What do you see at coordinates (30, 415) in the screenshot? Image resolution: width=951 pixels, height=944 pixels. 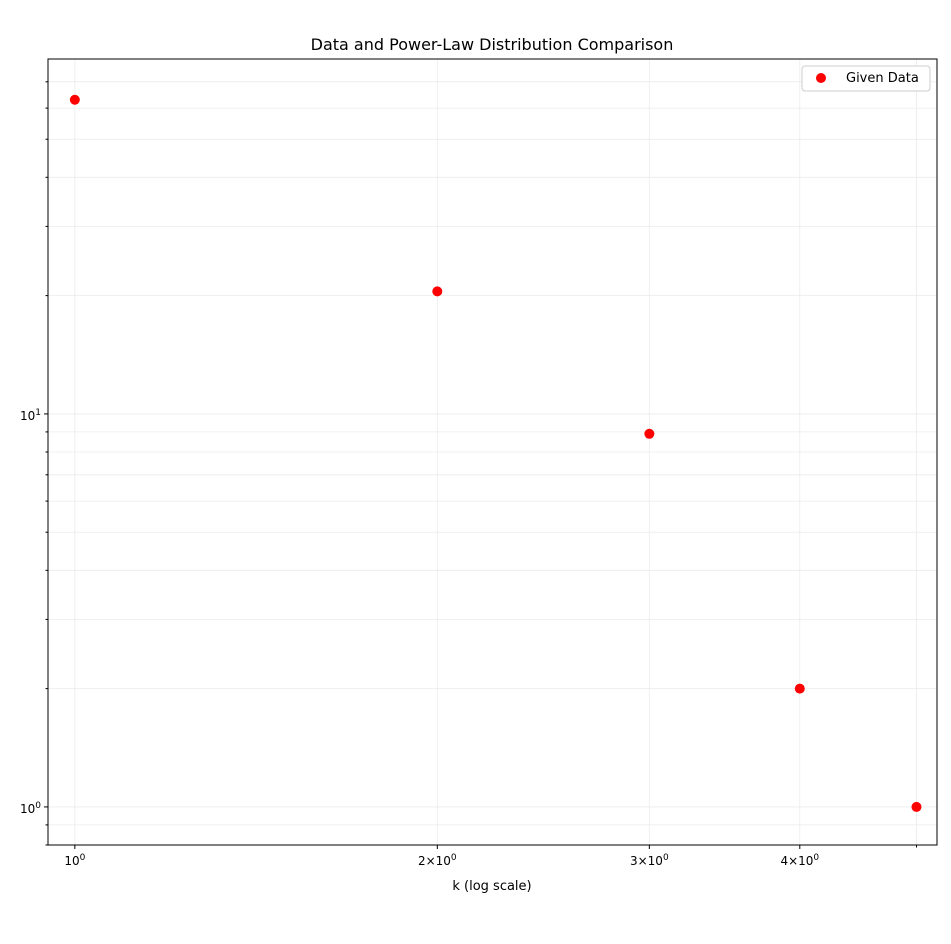 I see `y-tick-label: 101` at bounding box center [30, 415].